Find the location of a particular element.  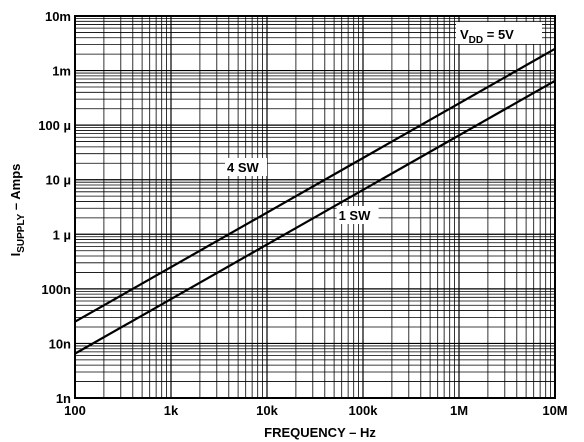

x-tick-label: 1M is located at coordinates (459, 410).